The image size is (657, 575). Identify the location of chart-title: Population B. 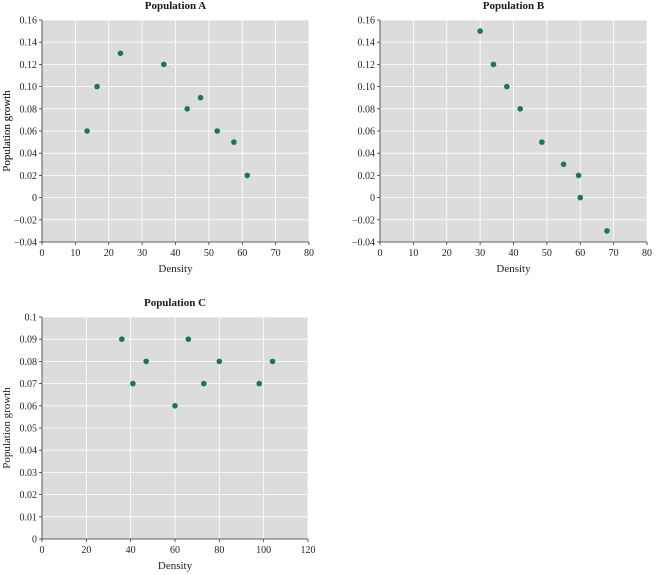
(514, 6).